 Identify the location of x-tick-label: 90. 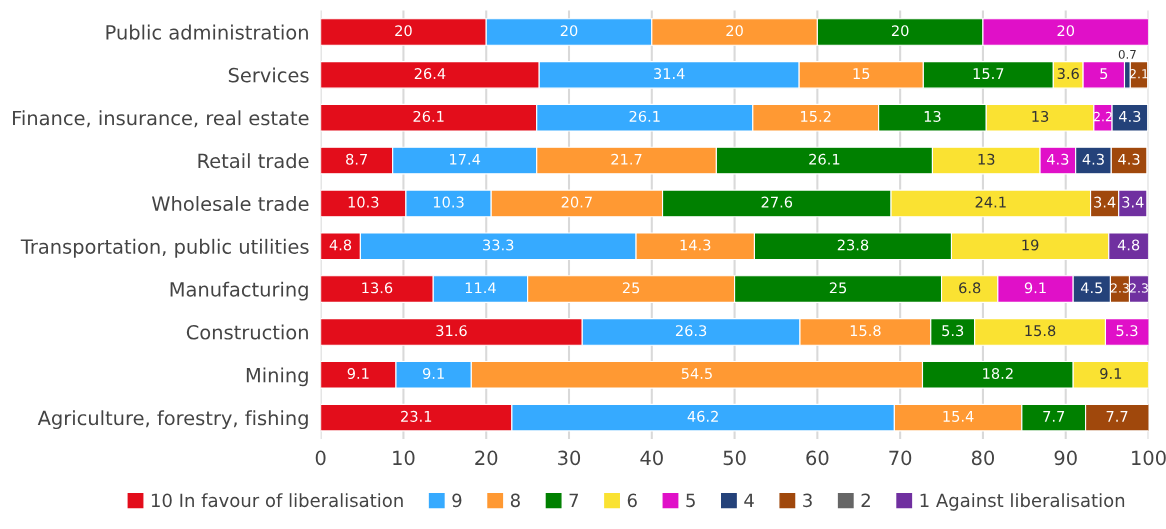
(1065, 458).